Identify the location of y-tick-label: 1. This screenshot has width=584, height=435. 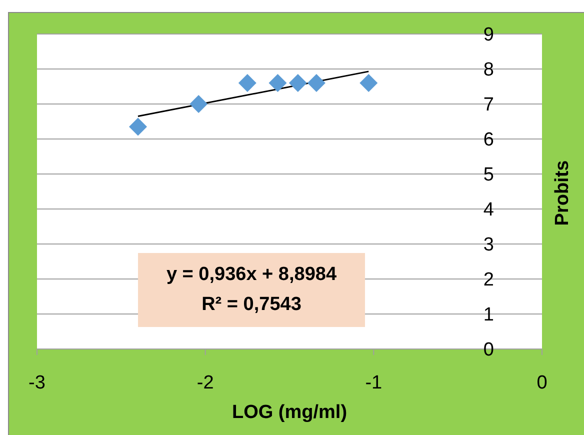
(488, 315).